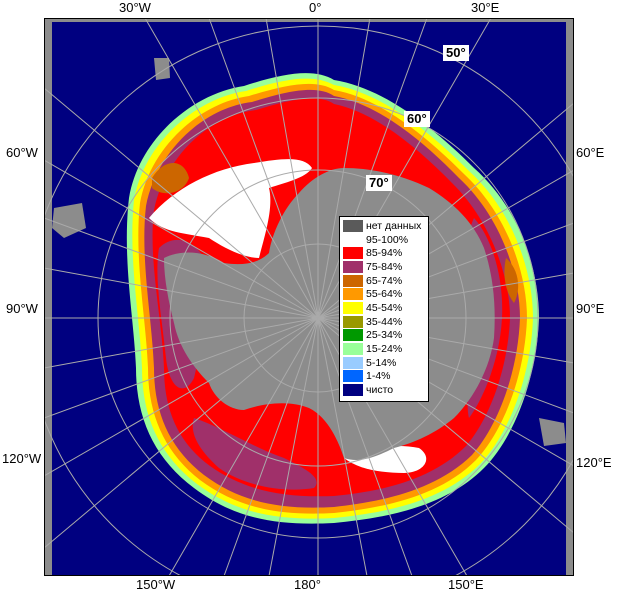  What do you see at coordinates (170, 178) in the screenshot?
I see `ice-patch-orange-nw` at bounding box center [170, 178].